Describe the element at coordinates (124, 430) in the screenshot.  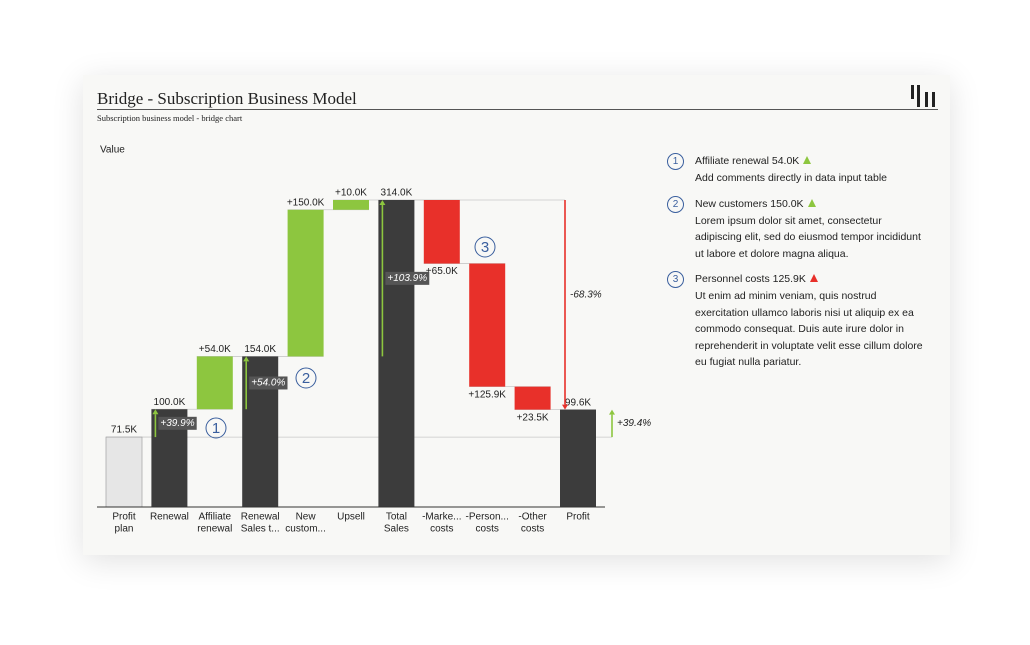
I see `value-label: 71.5K` at that location.